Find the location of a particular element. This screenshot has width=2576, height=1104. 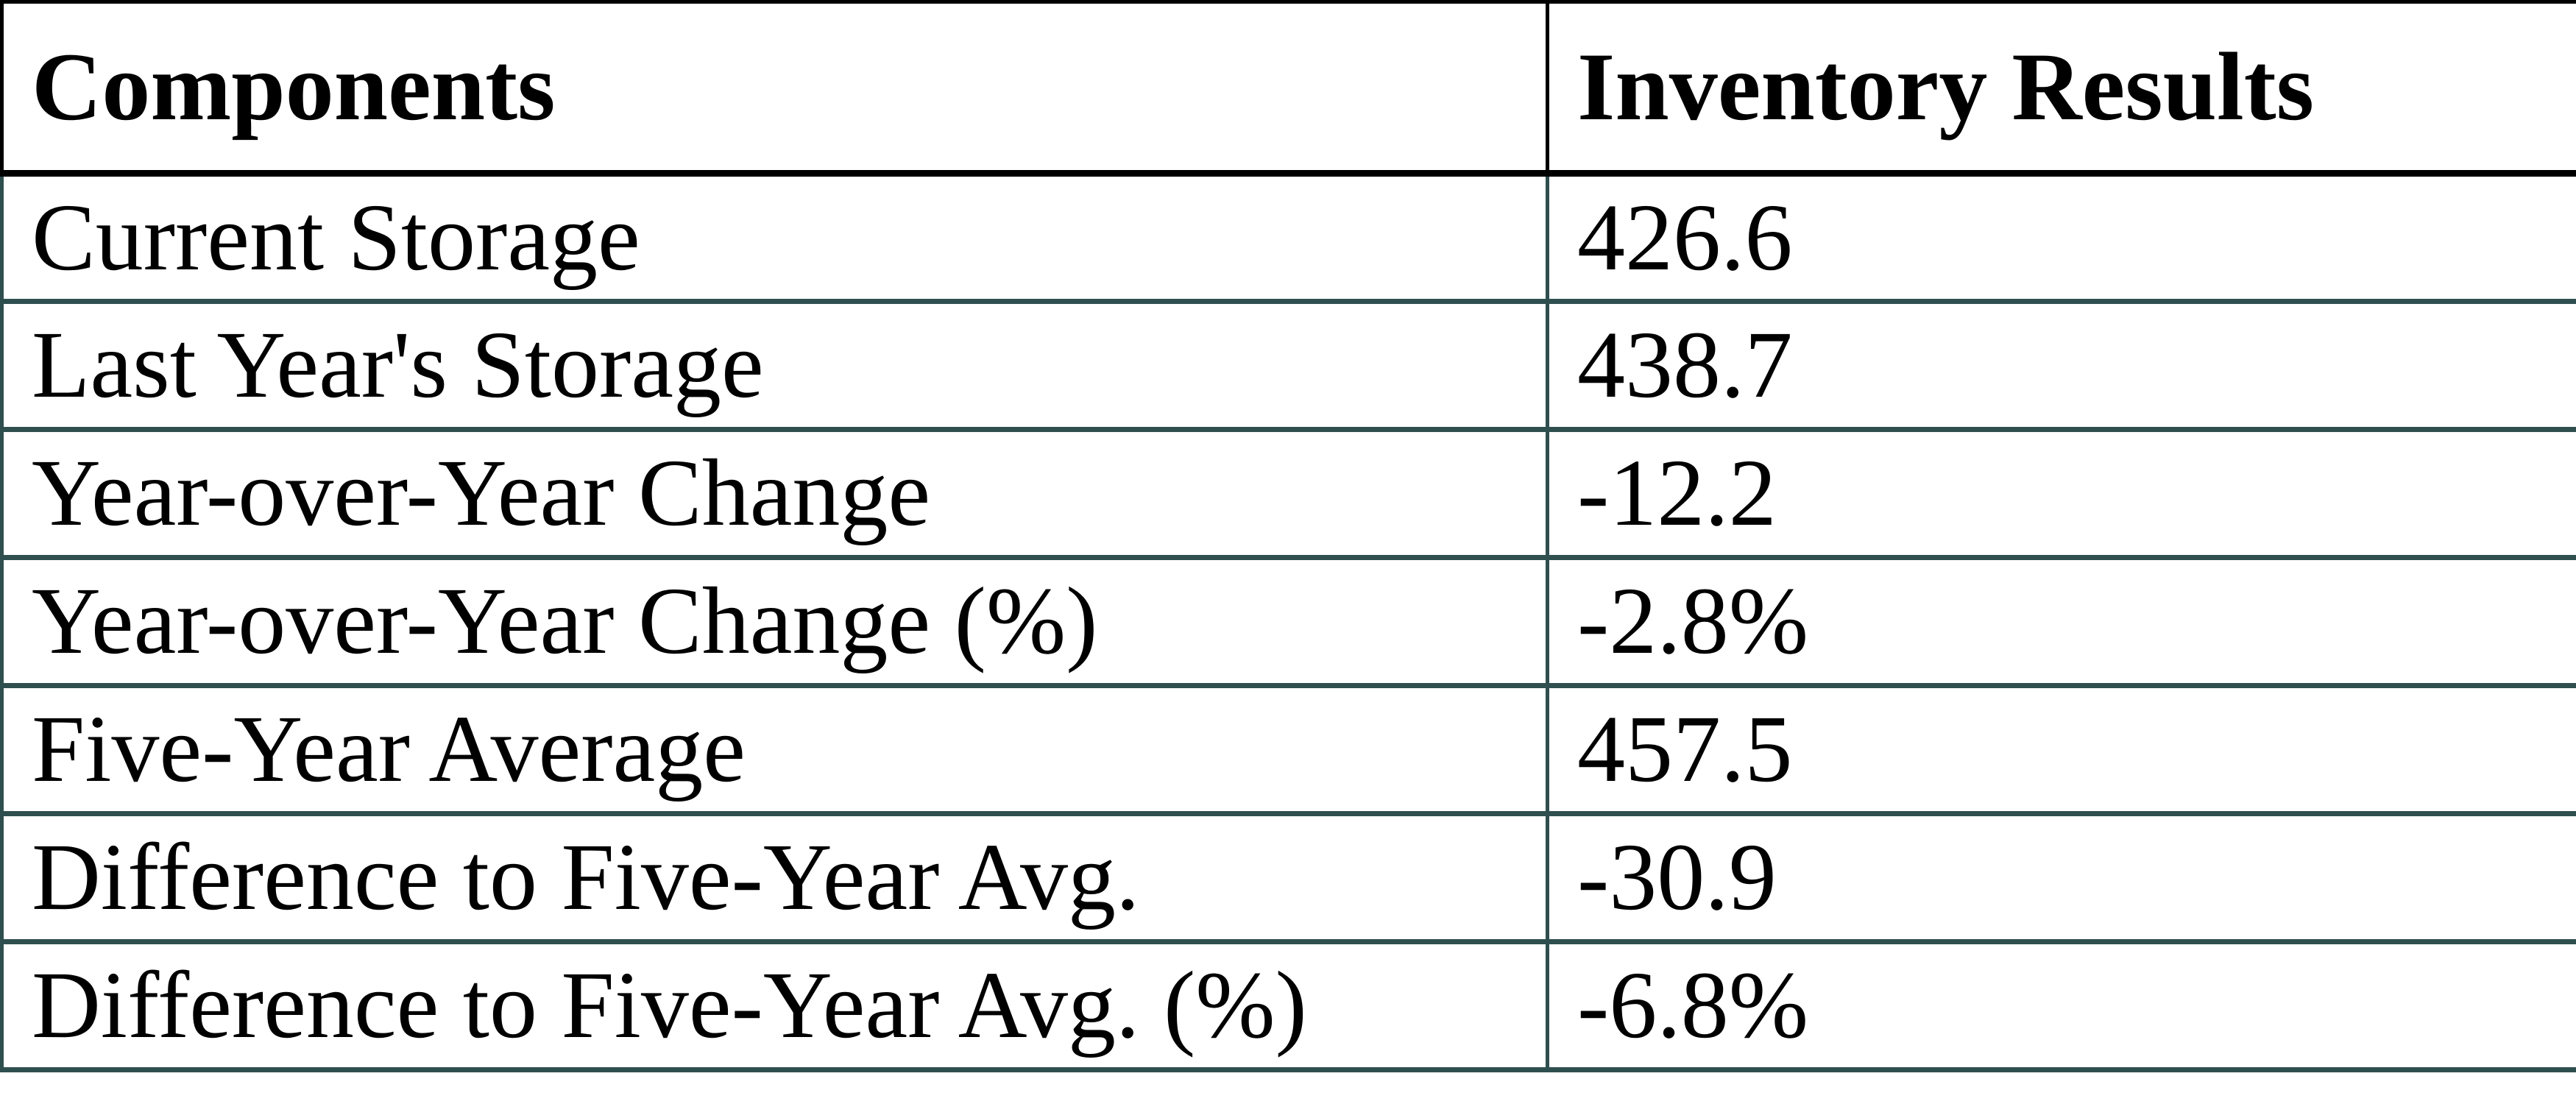

component-label-cell: Year-over-Year Change is located at coordinates (774, 493).